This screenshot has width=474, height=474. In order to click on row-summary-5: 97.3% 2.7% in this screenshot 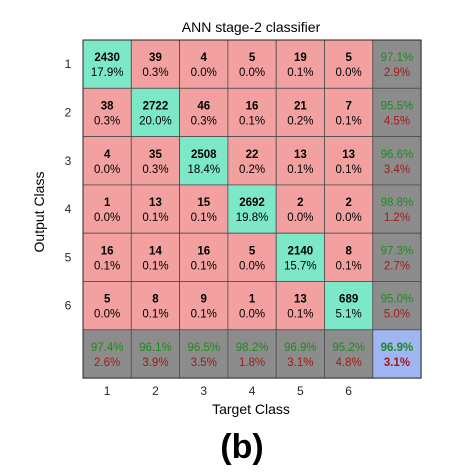, I will do `click(397, 257)`.